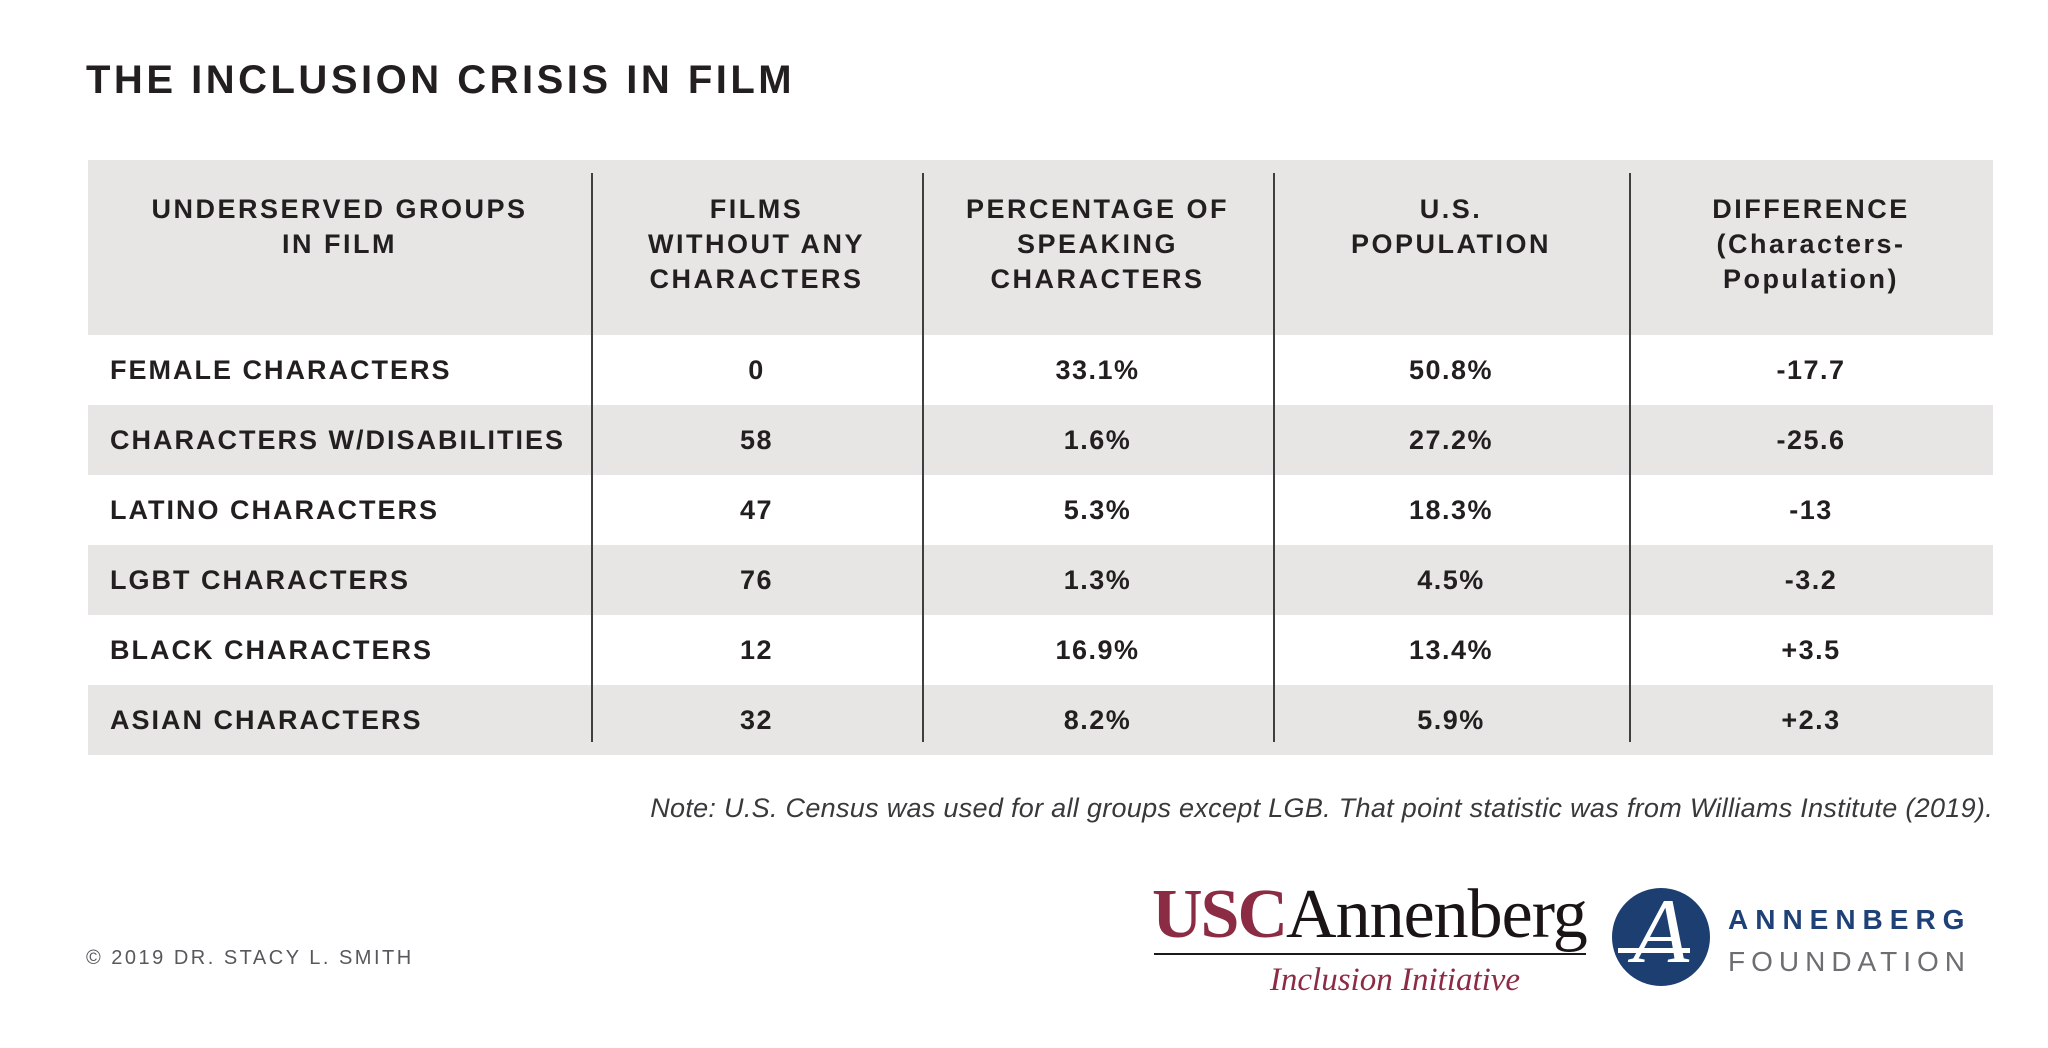  Describe the element at coordinates (756, 439) in the screenshot. I see `films-without-cell: 58` at that location.